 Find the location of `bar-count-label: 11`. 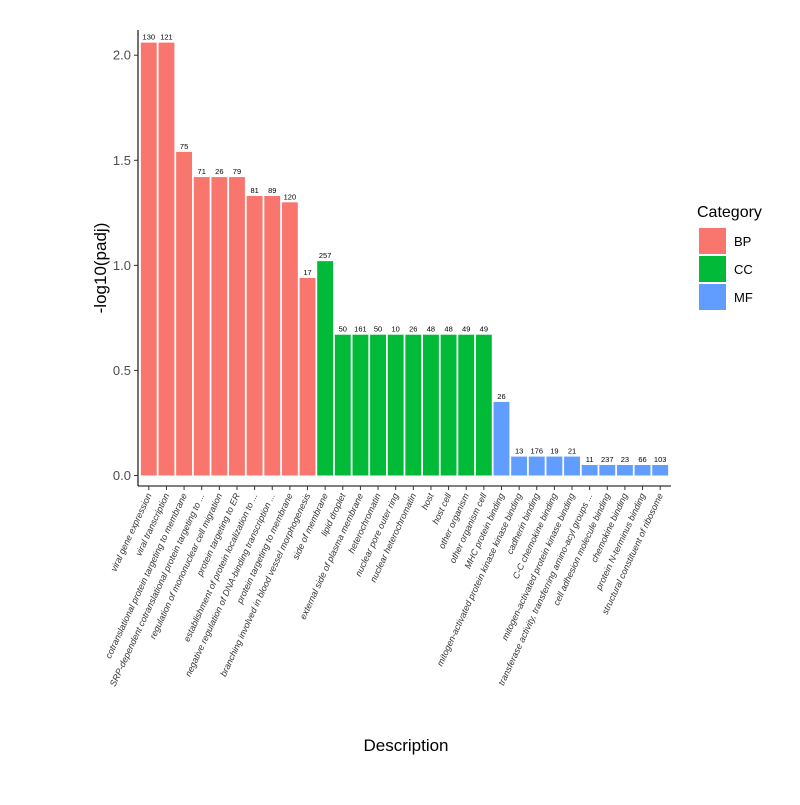

bar-count-label: 11 is located at coordinates (590, 459).